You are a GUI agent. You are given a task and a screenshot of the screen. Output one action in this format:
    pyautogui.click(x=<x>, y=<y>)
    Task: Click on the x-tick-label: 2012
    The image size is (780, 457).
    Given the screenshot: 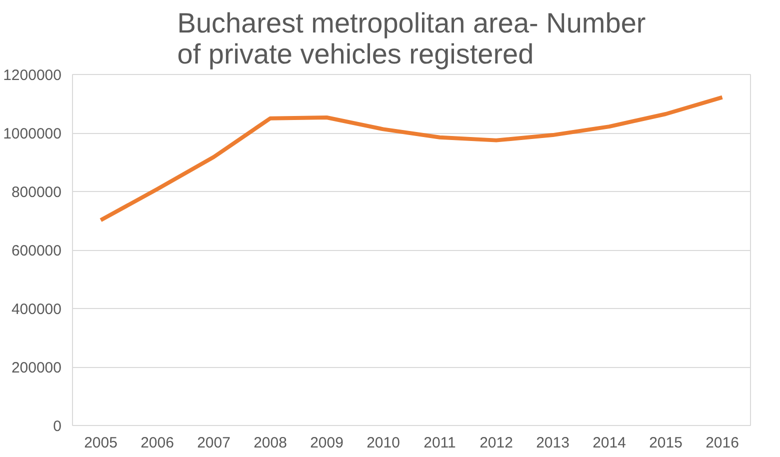 What is the action you would take?
    pyautogui.click(x=496, y=443)
    